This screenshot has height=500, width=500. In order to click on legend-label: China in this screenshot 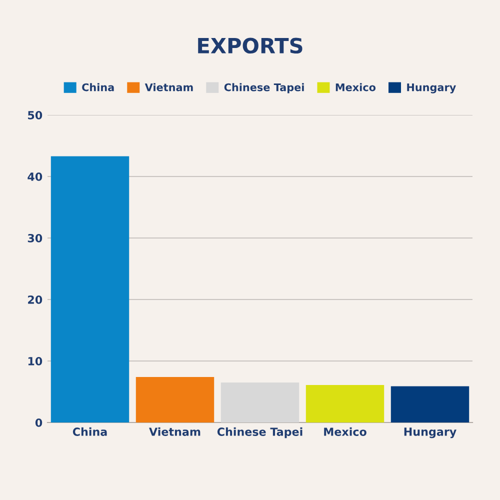, I will do `click(98, 87)`.